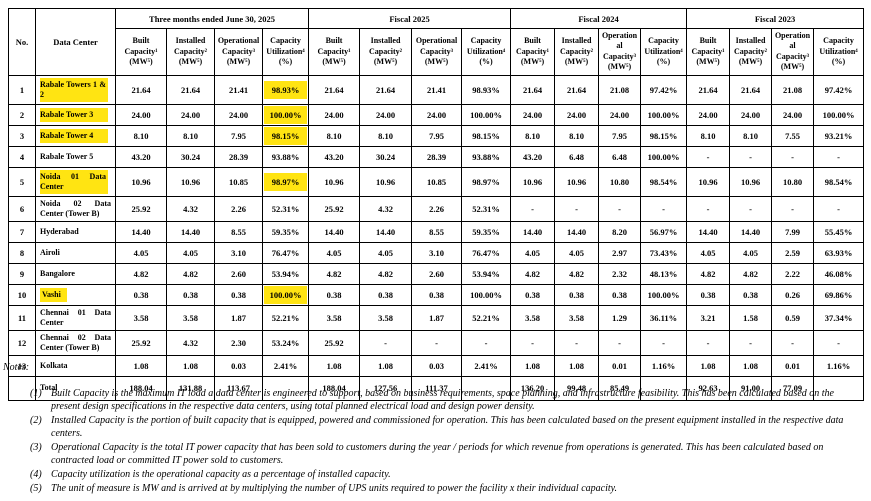  I want to click on value-cell: 55.45%, so click(839, 231).